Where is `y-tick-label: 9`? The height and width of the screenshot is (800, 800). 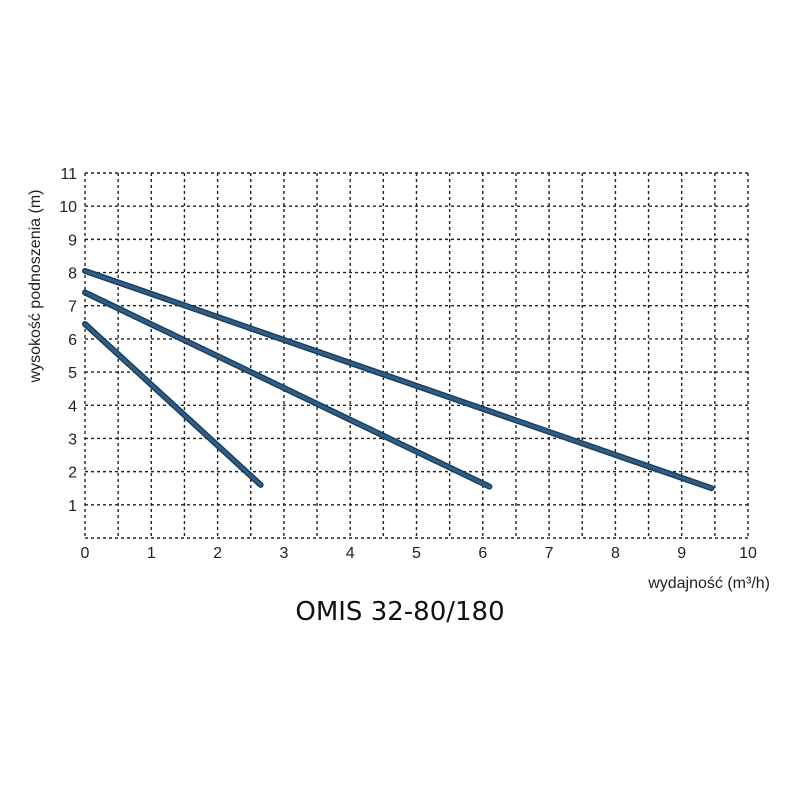 y-tick-label: 9 is located at coordinates (72, 240).